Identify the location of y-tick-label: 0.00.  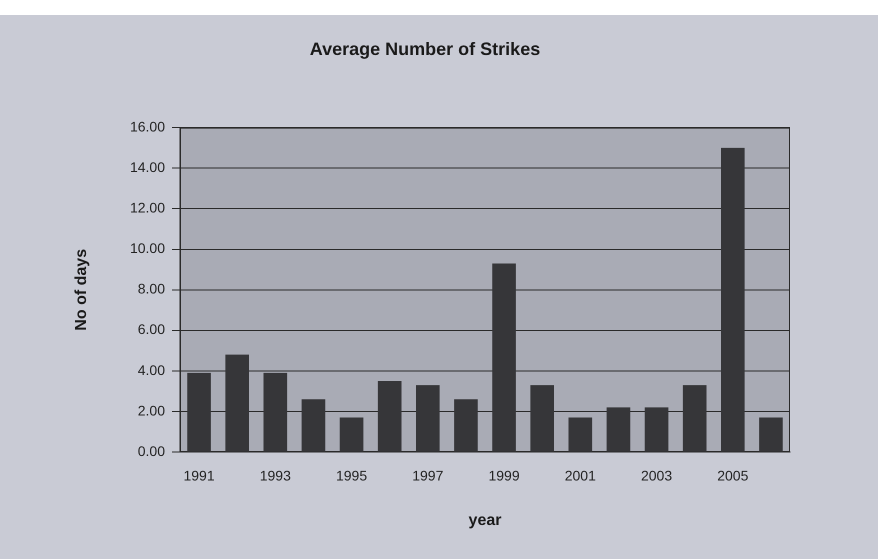
(152, 450).